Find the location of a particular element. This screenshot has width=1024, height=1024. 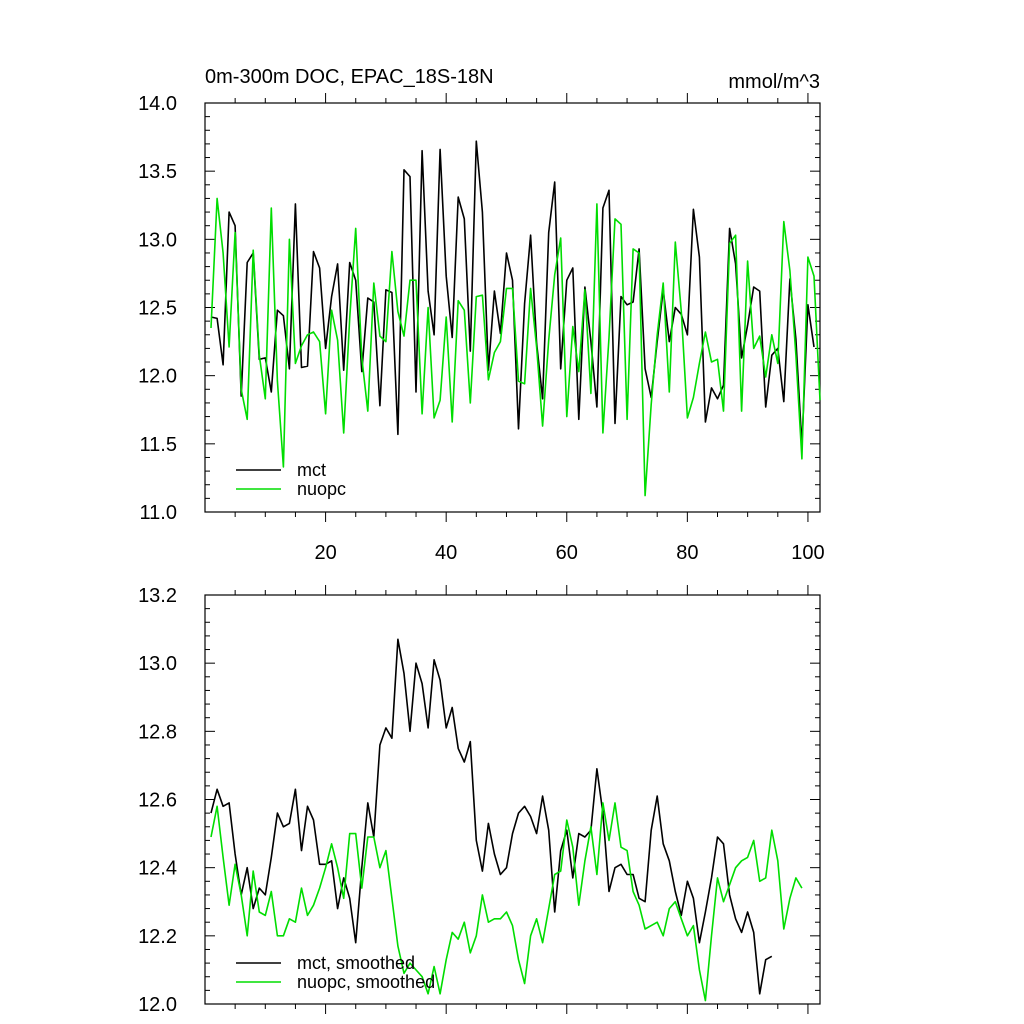

x-tick-label: 40 is located at coordinates (446, 553).